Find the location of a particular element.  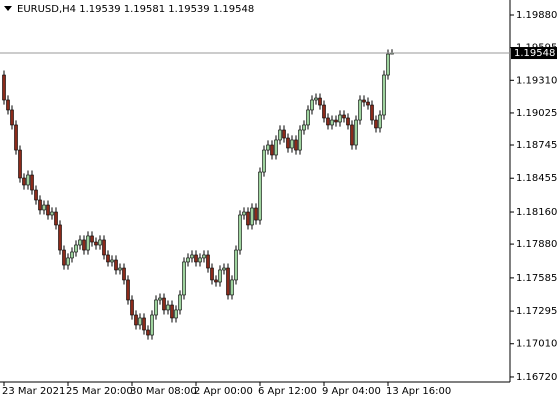

y-tick-label: 1.17585 is located at coordinates (536, 278).